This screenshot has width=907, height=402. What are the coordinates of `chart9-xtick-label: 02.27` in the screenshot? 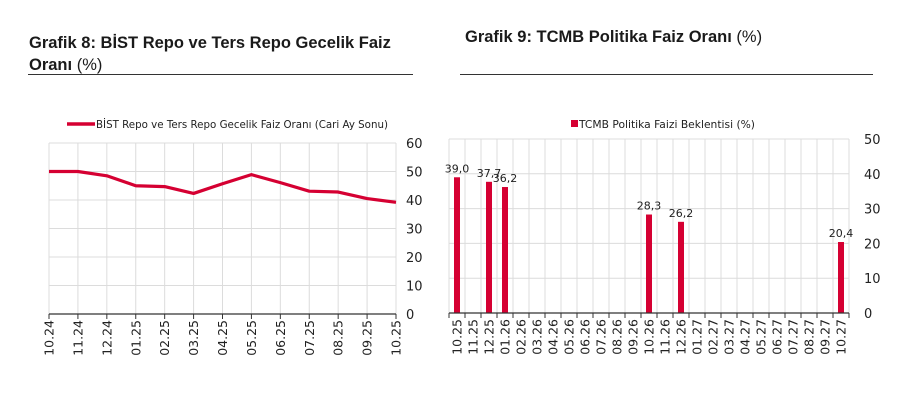 It's located at (713, 337).